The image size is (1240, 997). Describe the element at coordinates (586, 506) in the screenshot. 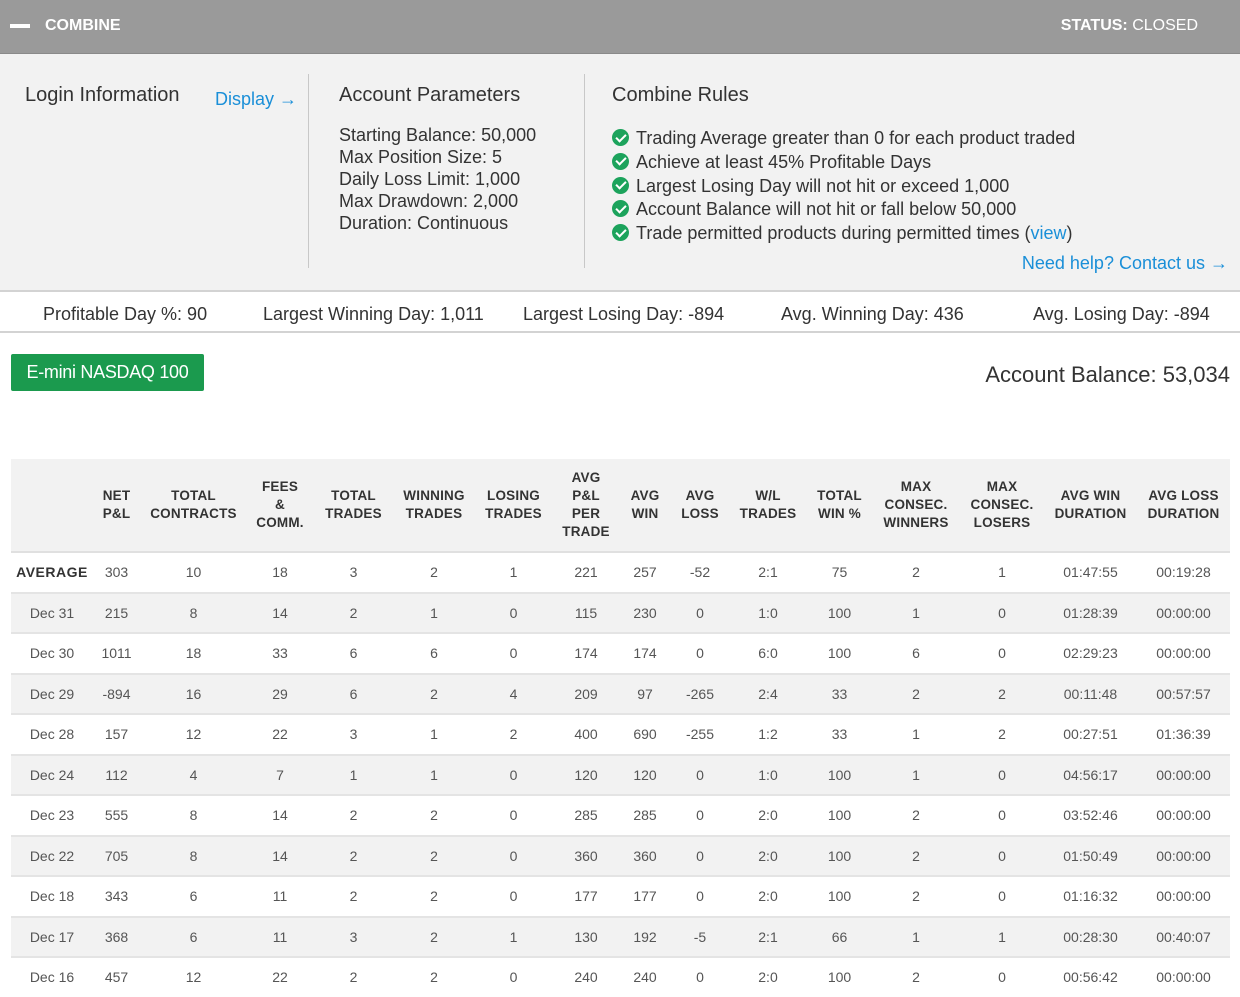

I see `column-header: AVG P&L PER TRADE` at that location.